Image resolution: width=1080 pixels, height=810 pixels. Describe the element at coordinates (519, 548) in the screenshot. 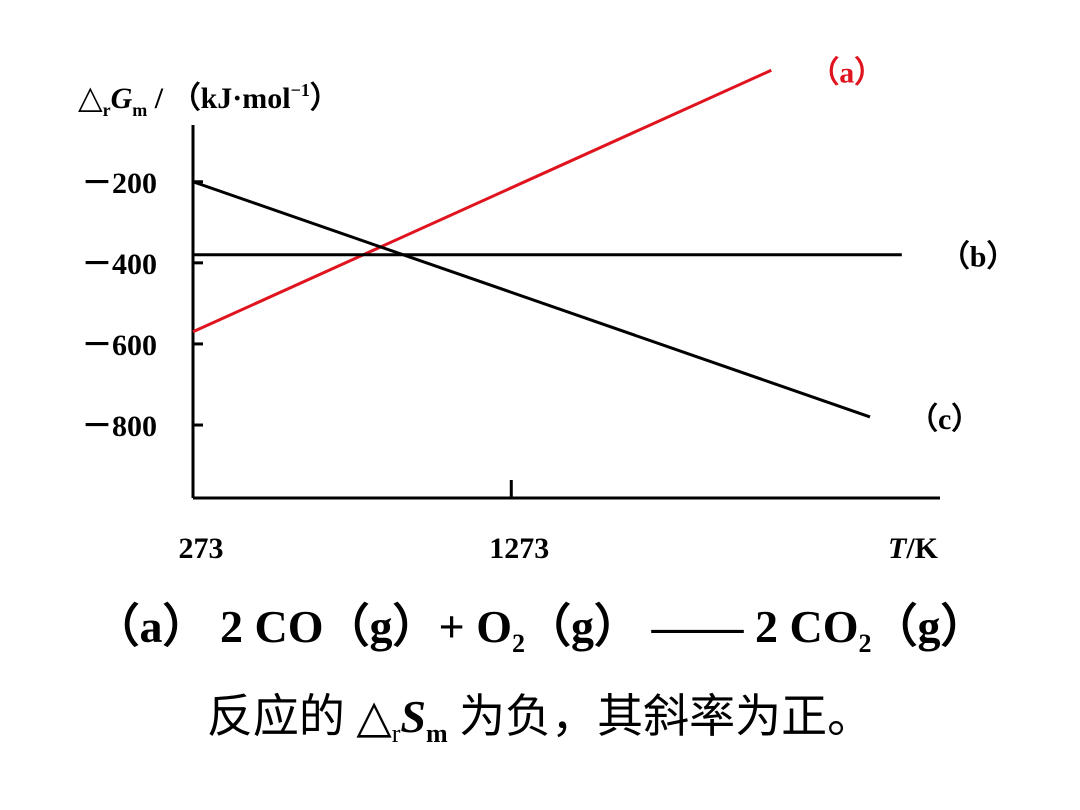

I see `x-tick-label: 1273` at that location.